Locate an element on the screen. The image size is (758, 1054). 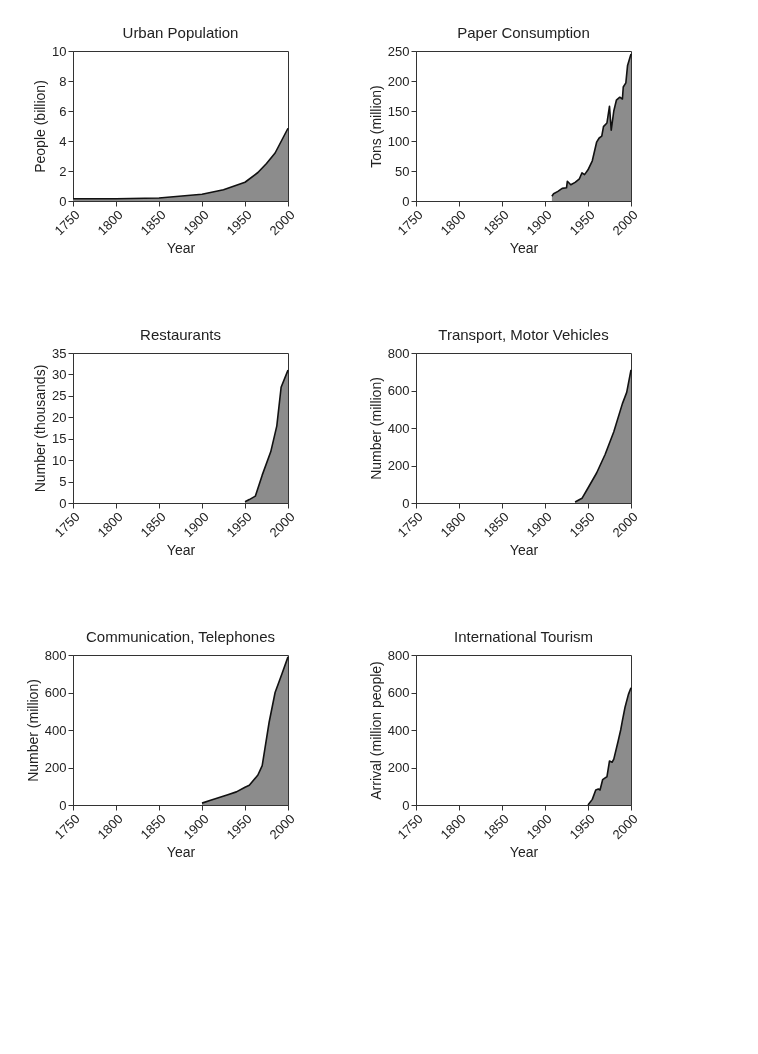
y-axis-title: Number (thousands) is located at coordinates (40, 428).